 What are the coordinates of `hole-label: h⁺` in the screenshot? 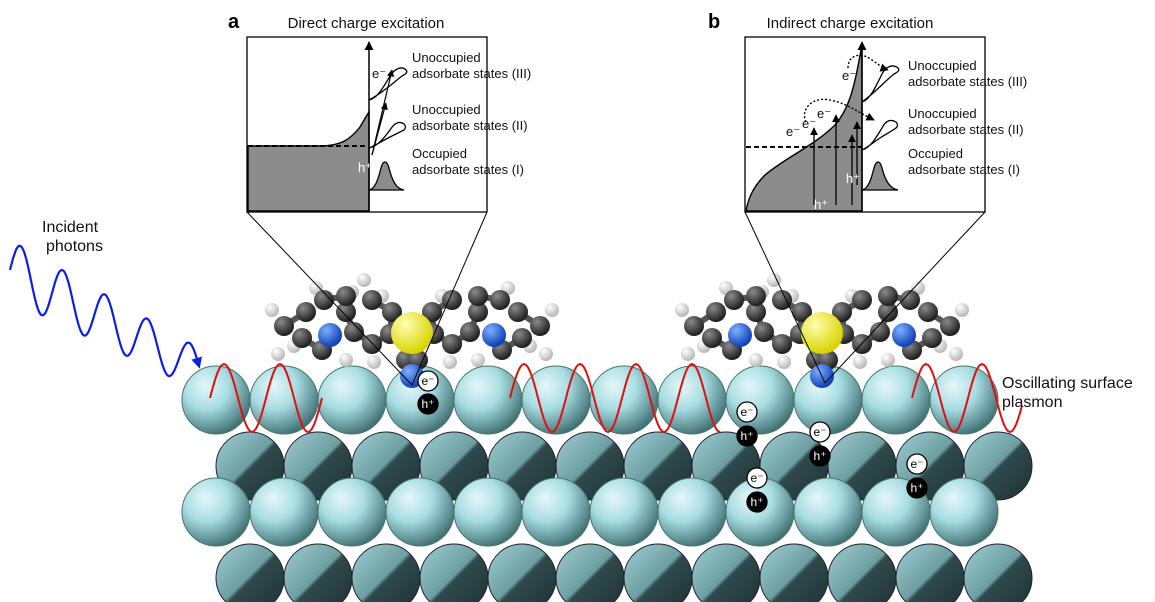 It's located at (819, 456).